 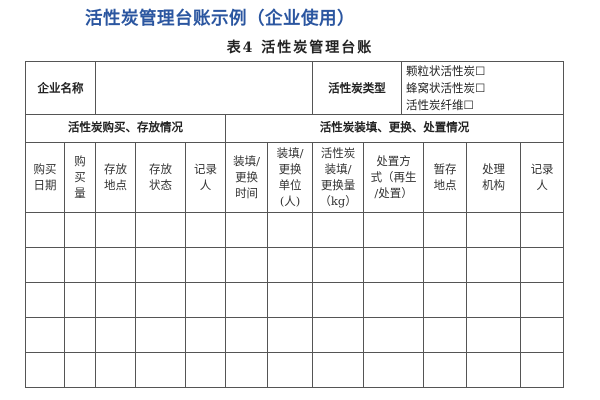 I want to click on column-header: 存放 地点, so click(x=115, y=177).